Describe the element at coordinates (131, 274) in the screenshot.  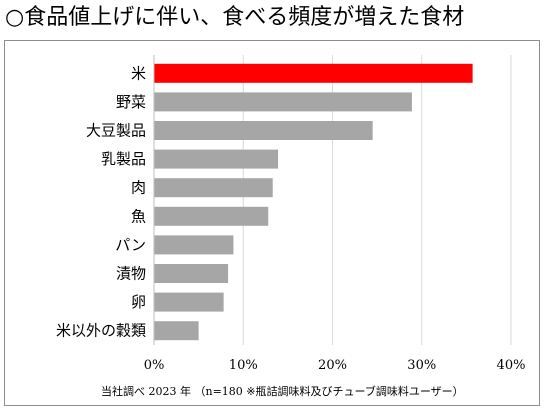
I see `category-label-7: 漬物` at that location.